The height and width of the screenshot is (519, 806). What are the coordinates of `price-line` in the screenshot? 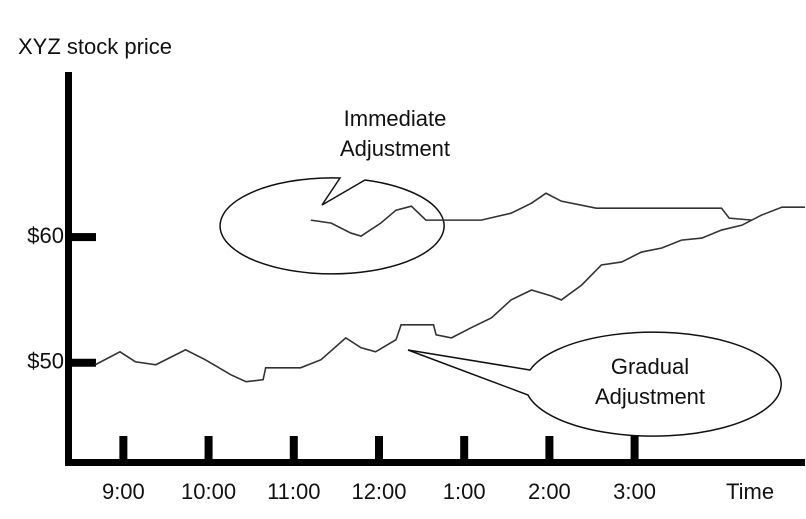 It's located at (531, 214).